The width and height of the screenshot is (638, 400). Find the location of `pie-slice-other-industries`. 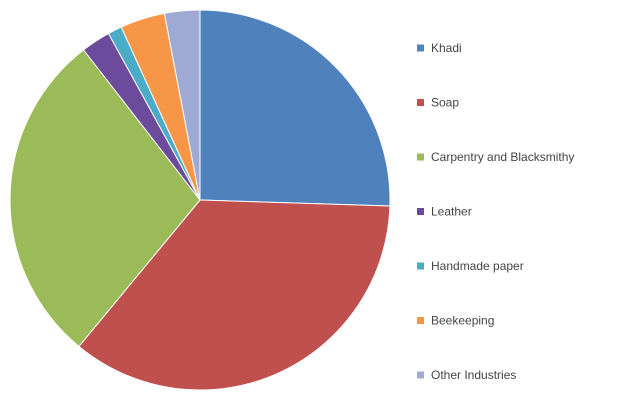

pie-slice-other-industries is located at coordinates (182, 105).